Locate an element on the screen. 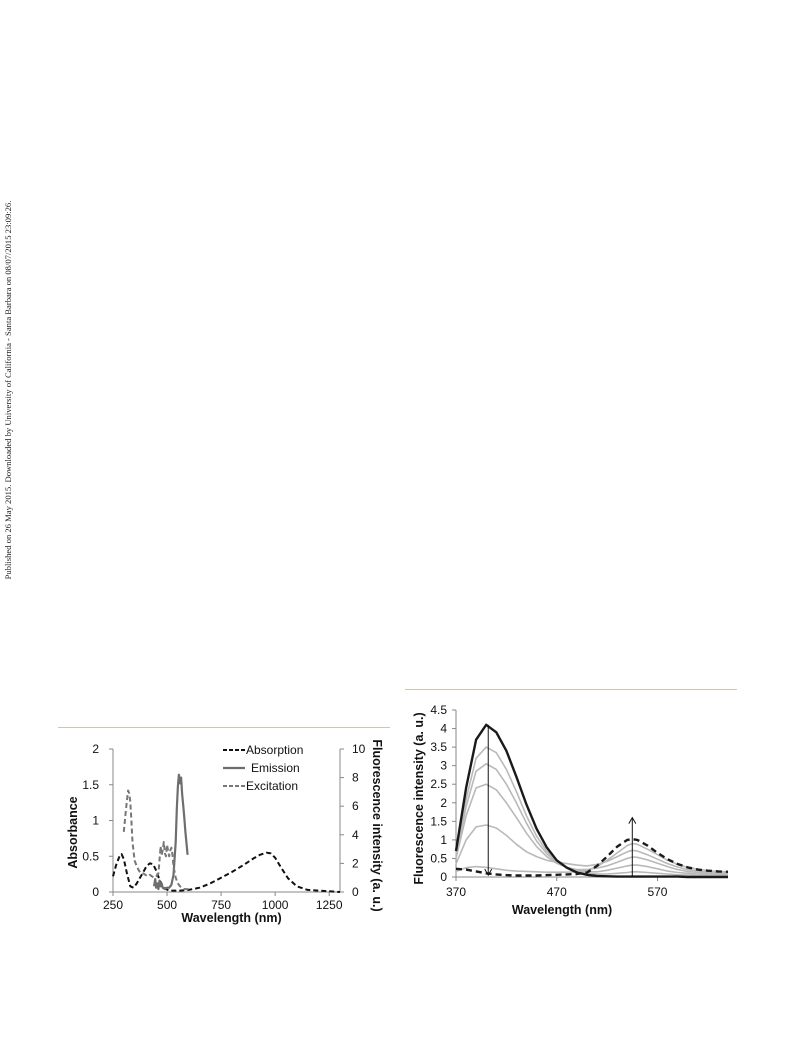 This screenshot has height=1039, width=793. x-tick-label: 570 is located at coordinates (657, 892).